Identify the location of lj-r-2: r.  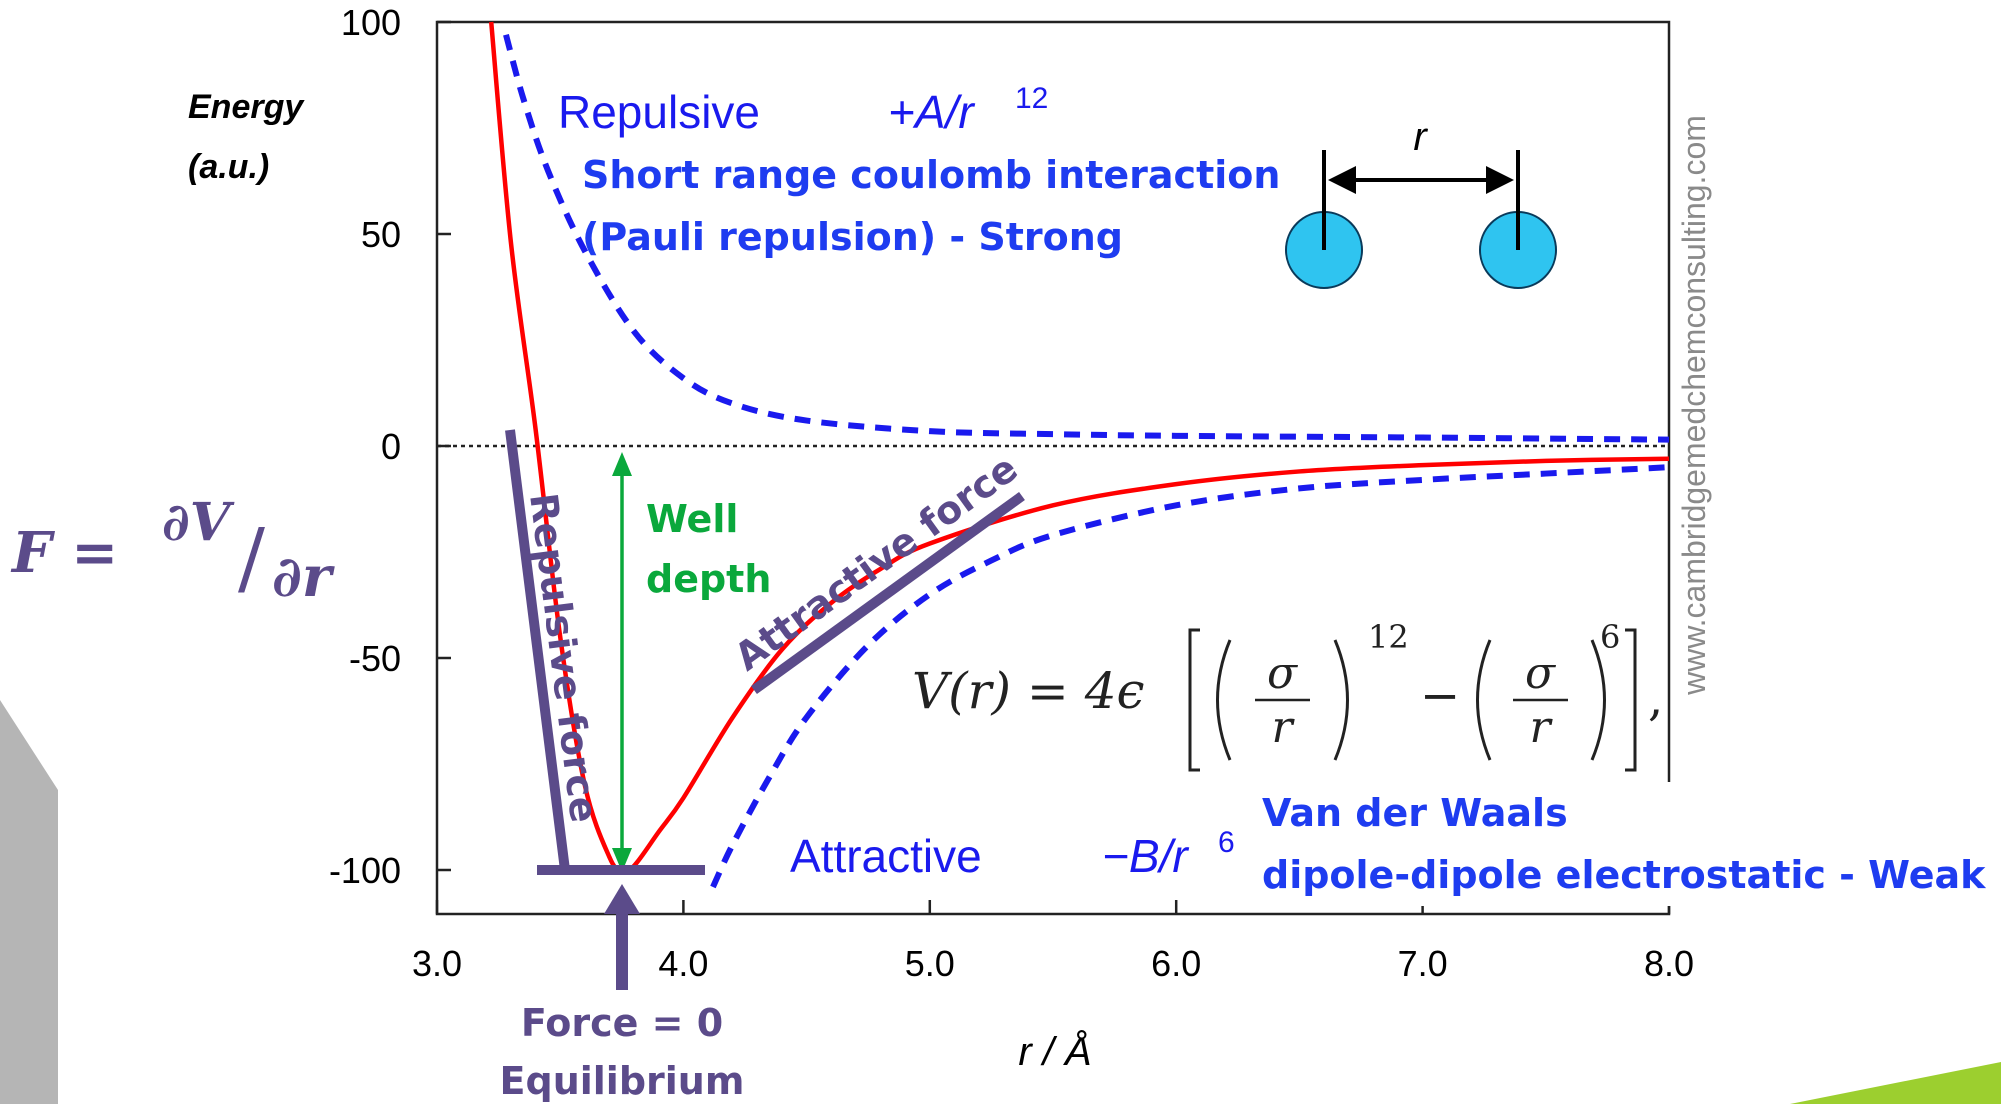
(1541, 727).